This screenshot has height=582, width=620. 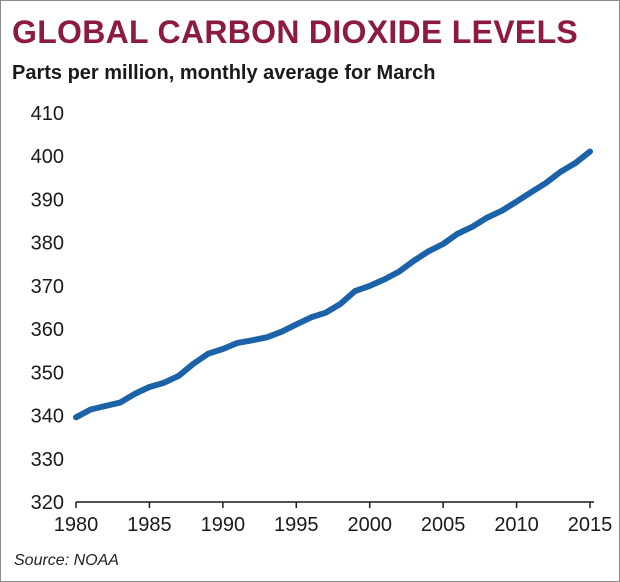 What do you see at coordinates (47, 308) in the screenshot?
I see `y-axis: 410 400 390 380 370 360 350 340 330 320` at bounding box center [47, 308].